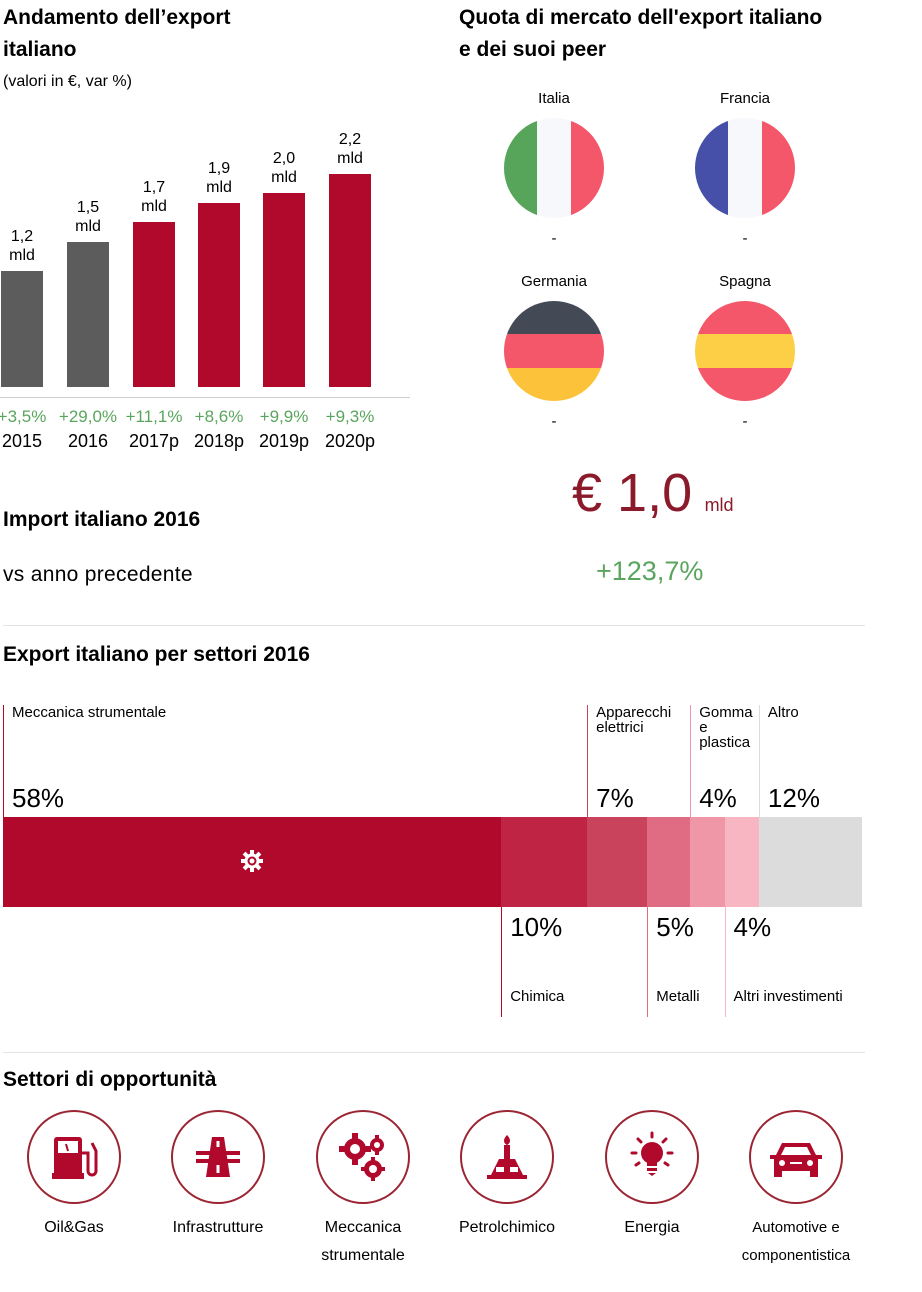 The width and height of the screenshot is (922, 1292). Describe the element at coordinates (74, 1157) in the screenshot. I see `fuel-pump-icon` at that location.